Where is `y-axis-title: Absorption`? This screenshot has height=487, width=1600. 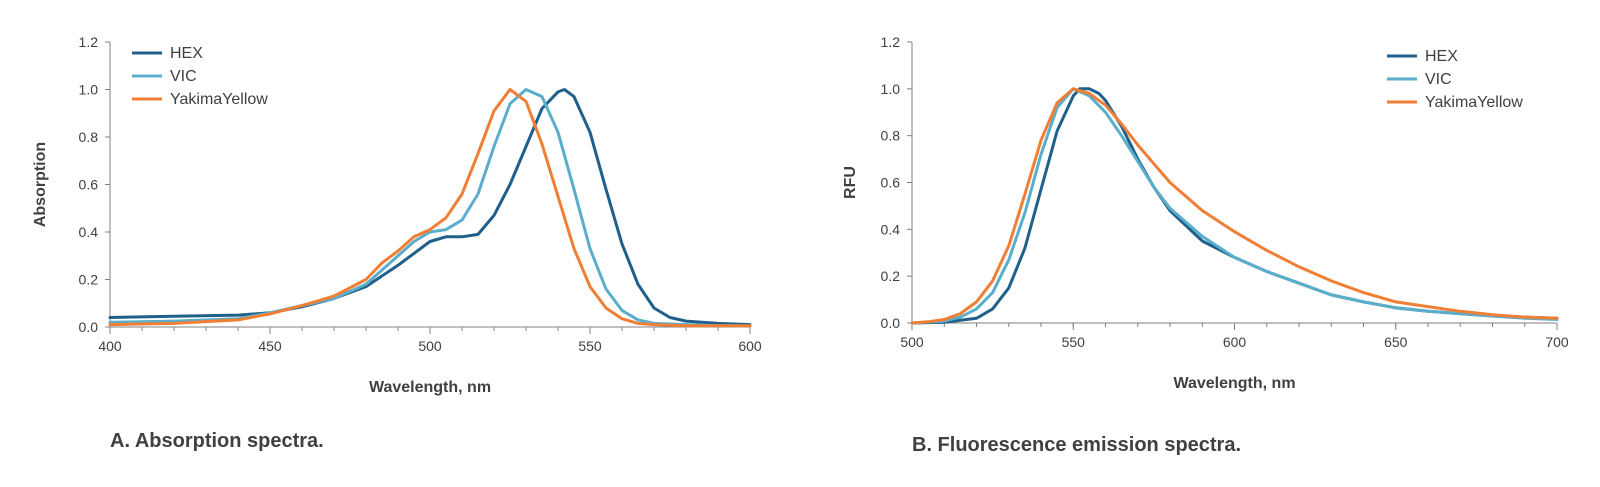 y-axis-title: Absorption is located at coordinates (40, 184).